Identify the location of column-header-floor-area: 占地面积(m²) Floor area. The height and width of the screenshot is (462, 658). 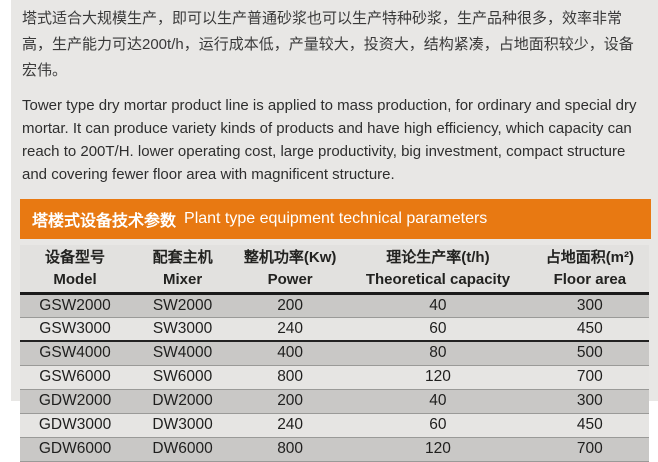
(590, 269).